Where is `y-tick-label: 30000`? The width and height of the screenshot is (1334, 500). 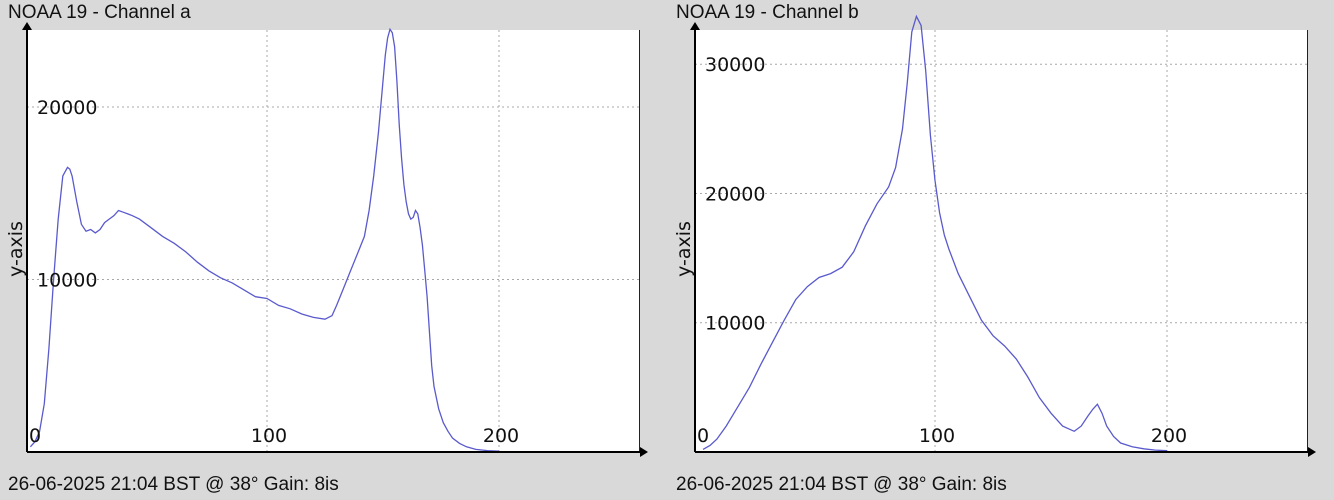 y-tick-label: 30000 is located at coordinates (735, 65).